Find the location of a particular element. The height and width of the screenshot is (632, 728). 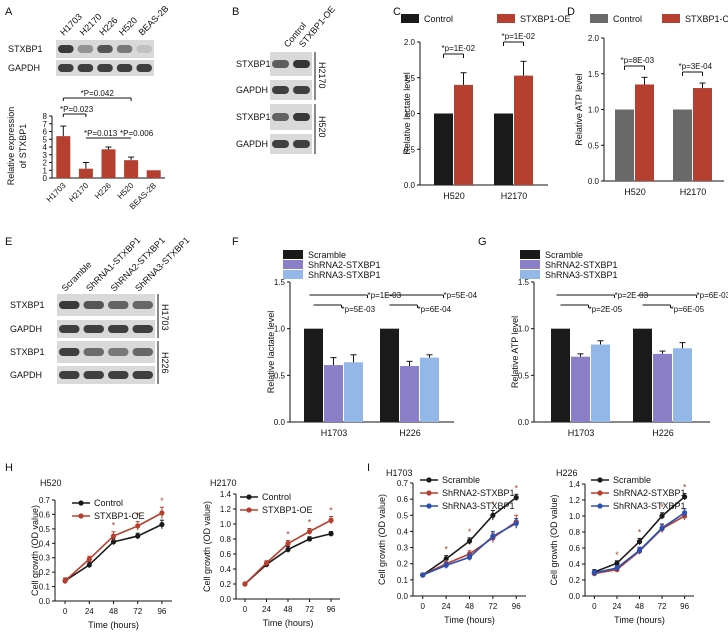

chart-a-y-label: of STXBP1 is located at coordinates (23, 146).